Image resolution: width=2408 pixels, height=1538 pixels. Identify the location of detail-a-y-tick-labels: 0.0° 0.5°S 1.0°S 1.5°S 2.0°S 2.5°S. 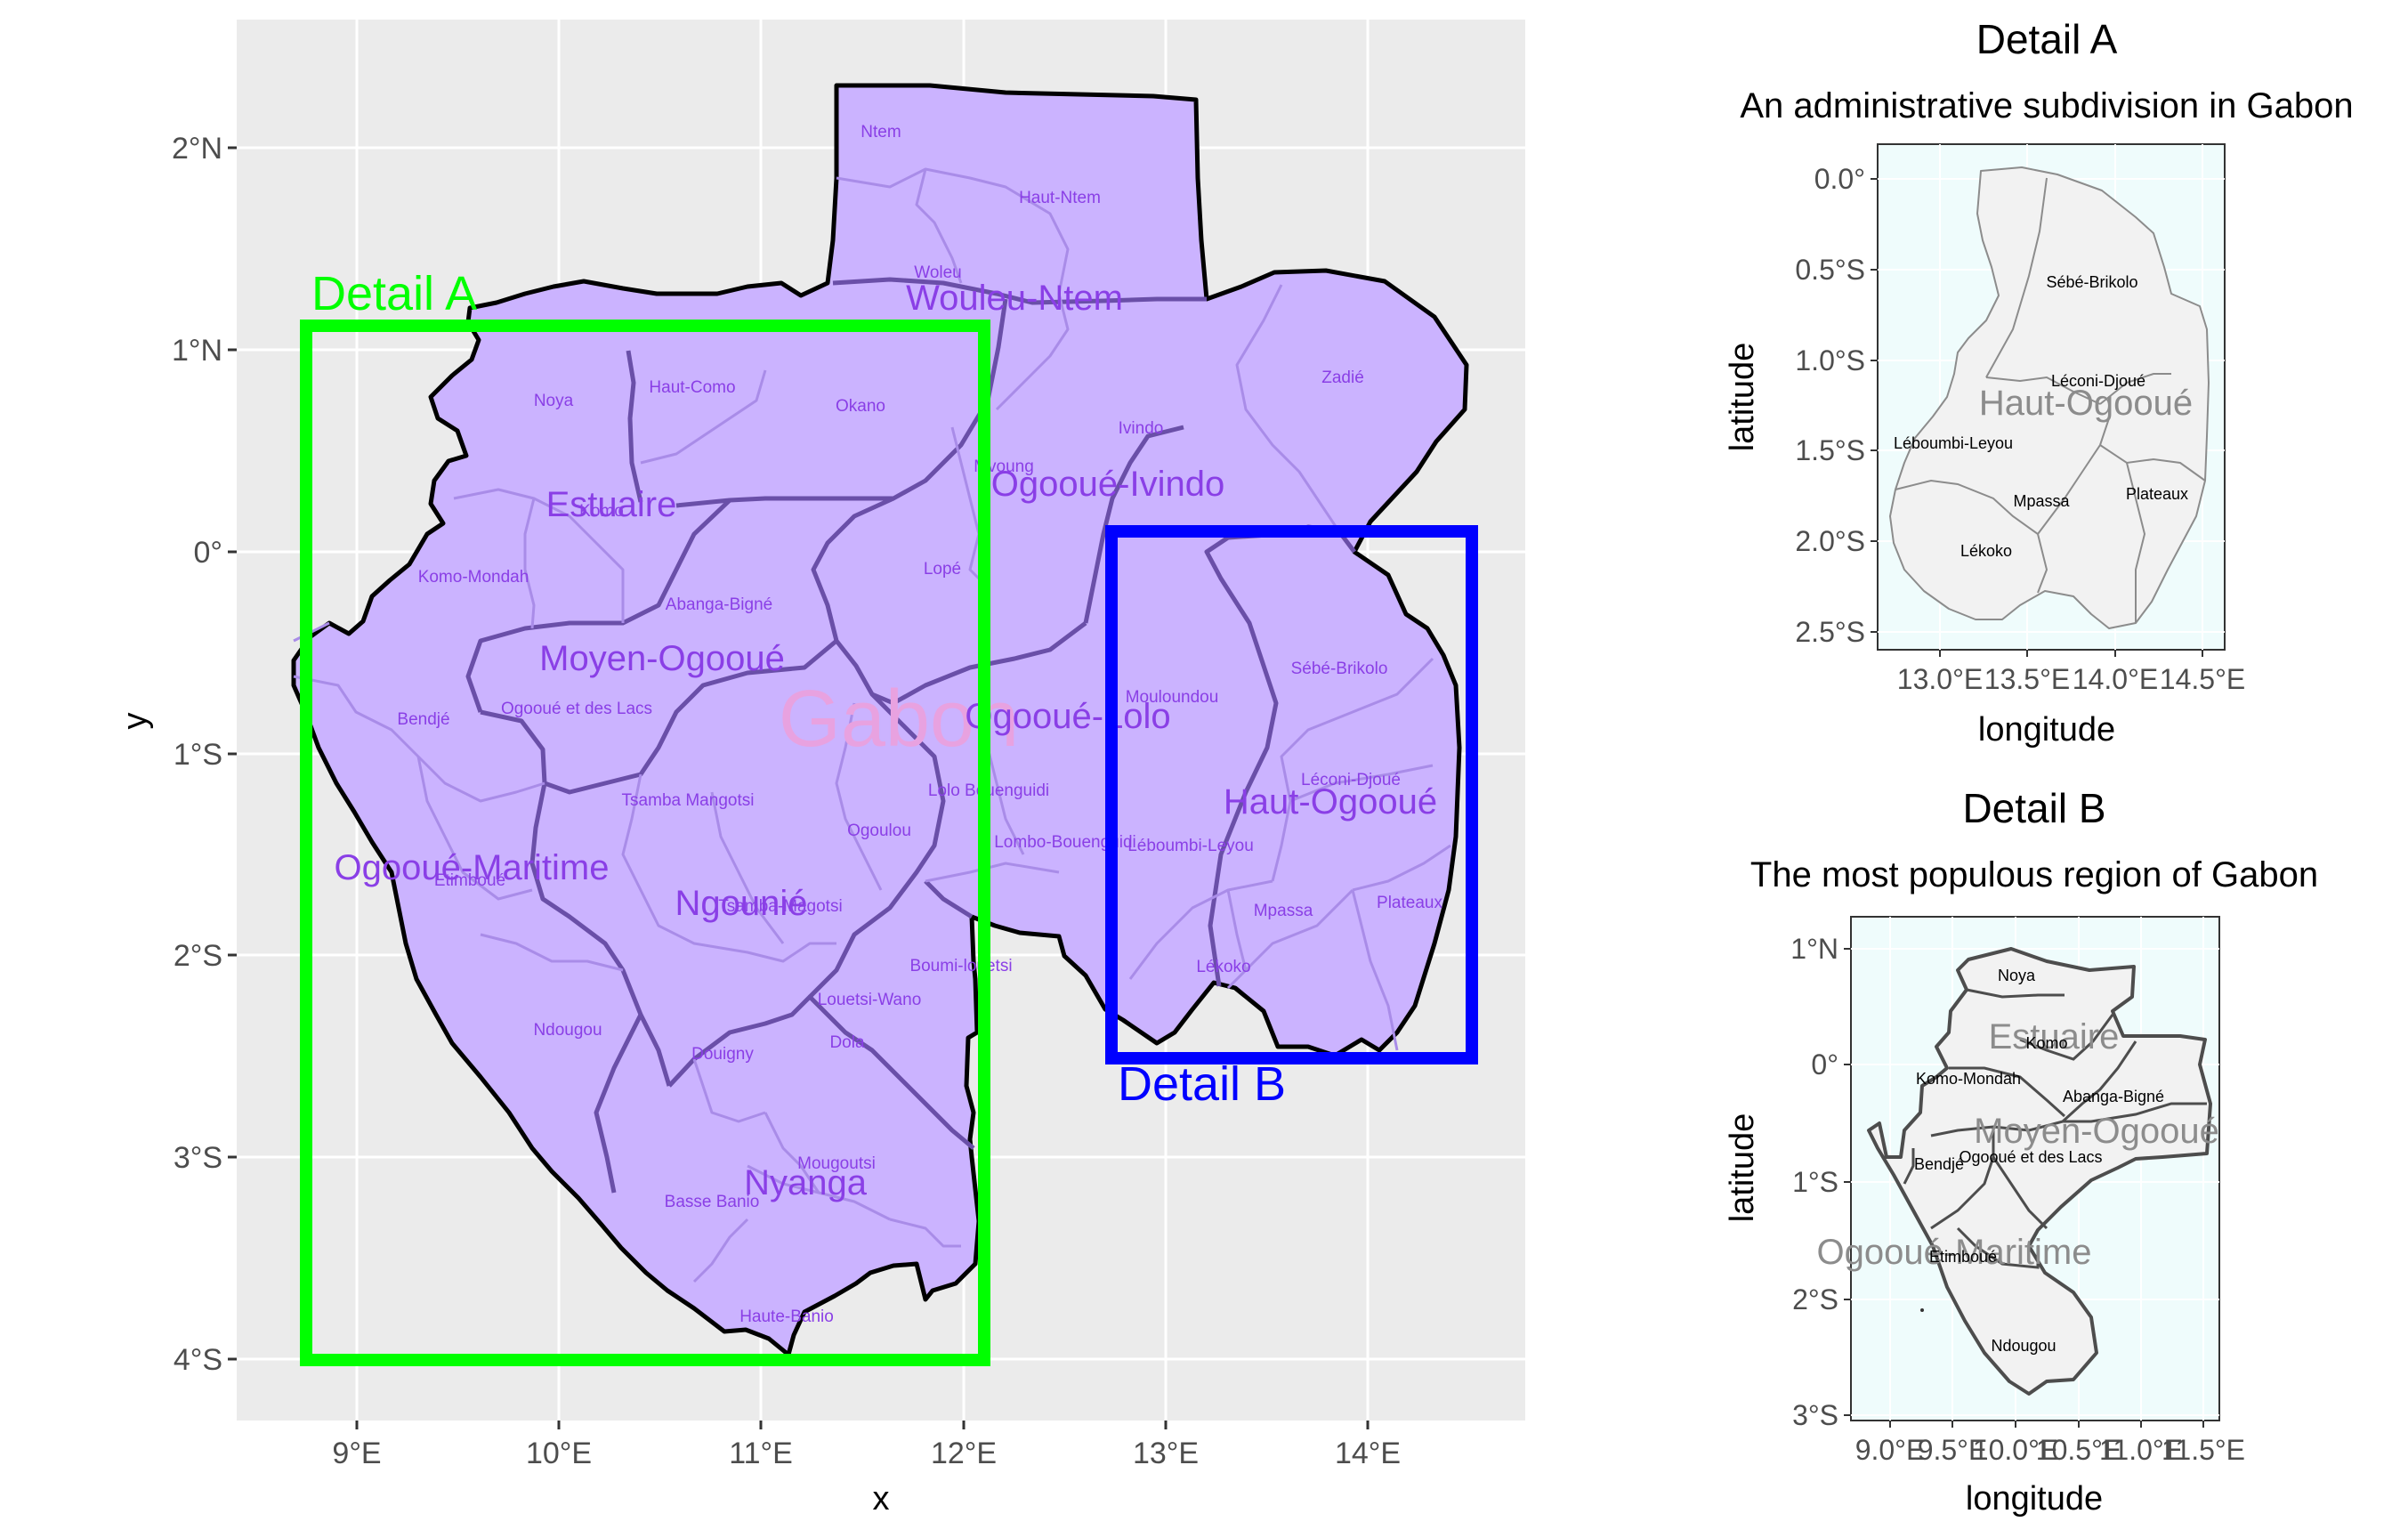
(1830, 405).